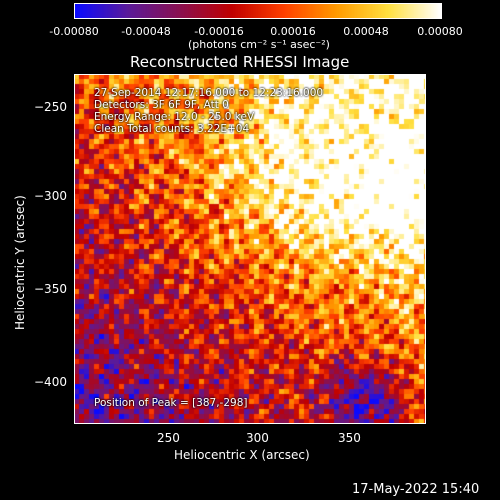 The width and height of the screenshot is (500, 500). Describe the element at coordinates (366, 31) in the screenshot. I see `colorbar-tick: 0.00048` at that location.